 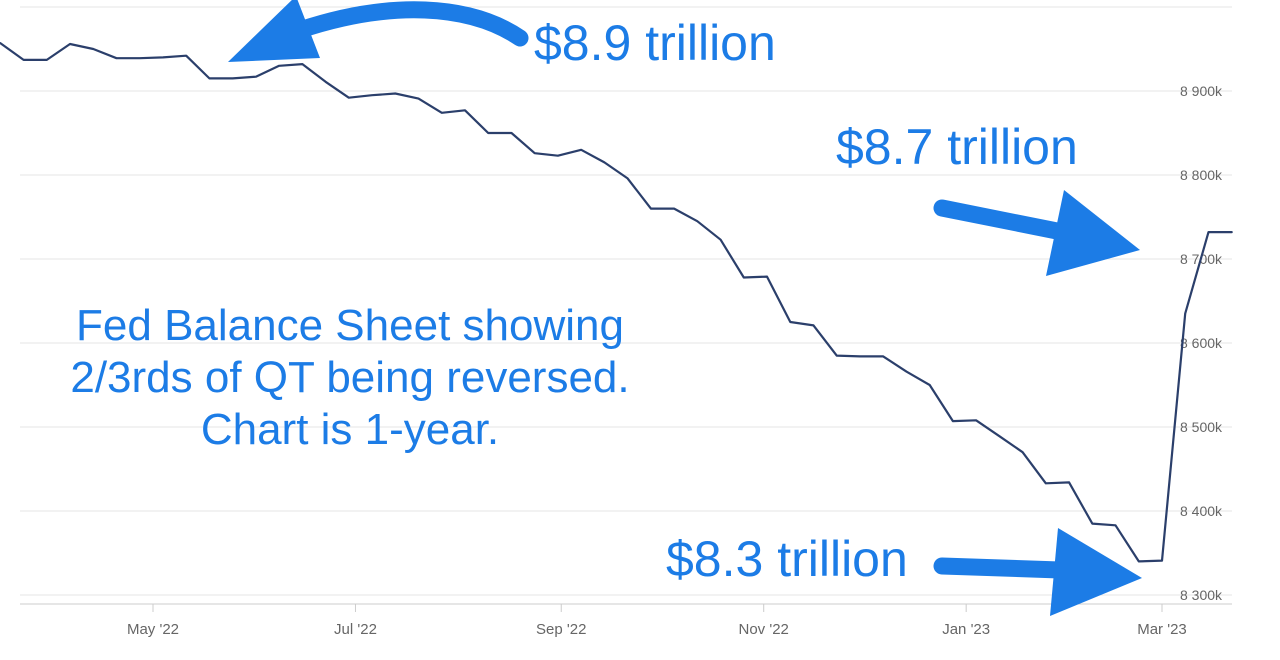 What do you see at coordinates (655, 43) in the screenshot?
I see `annotation-top: $8.9 trillion` at bounding box center [655, 43].